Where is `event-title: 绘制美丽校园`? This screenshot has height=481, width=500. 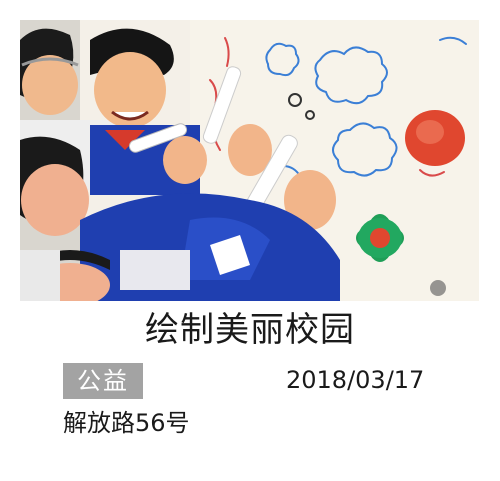 event-title: 绘制美丽校园 is located at coordinates (250, 330).